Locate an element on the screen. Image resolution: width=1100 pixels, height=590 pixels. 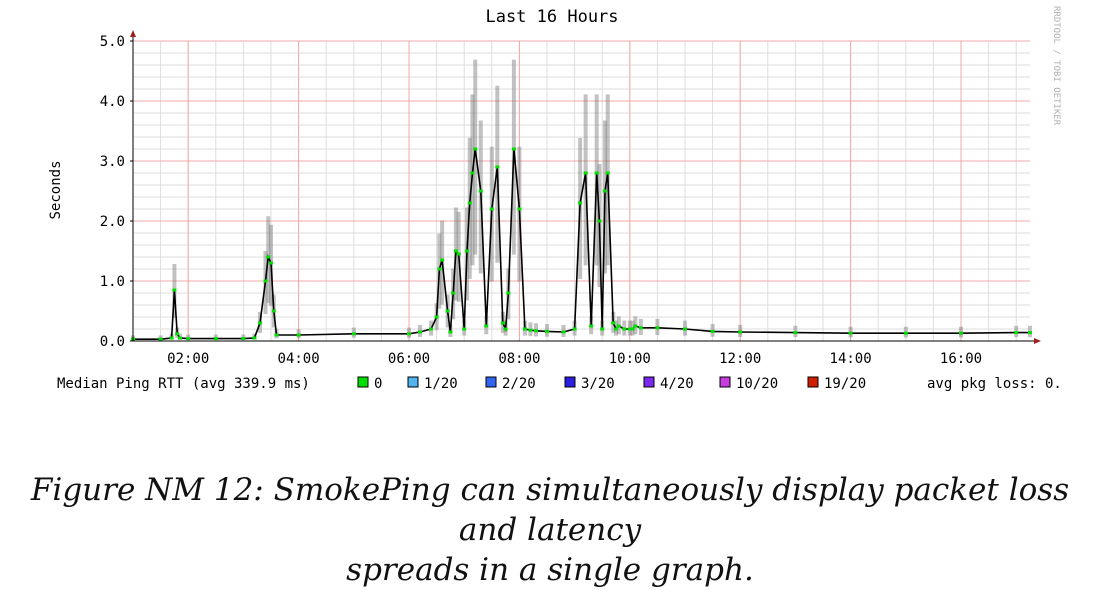
legend-item-label: 4/20 is located at coordinates (677, 384).